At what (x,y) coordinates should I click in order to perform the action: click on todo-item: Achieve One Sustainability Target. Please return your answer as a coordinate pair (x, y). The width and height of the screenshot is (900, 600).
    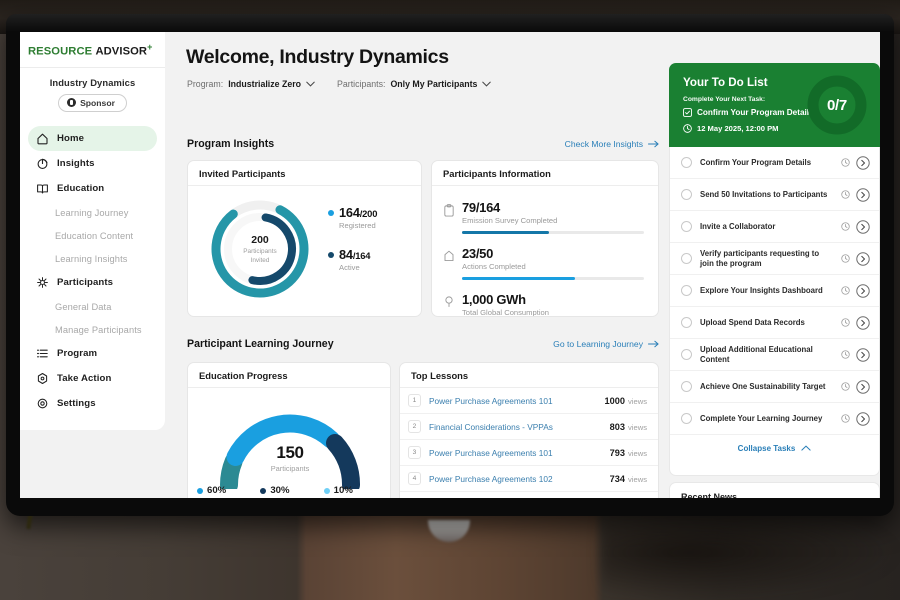
    Looking at the image, I should click on (774, 387).